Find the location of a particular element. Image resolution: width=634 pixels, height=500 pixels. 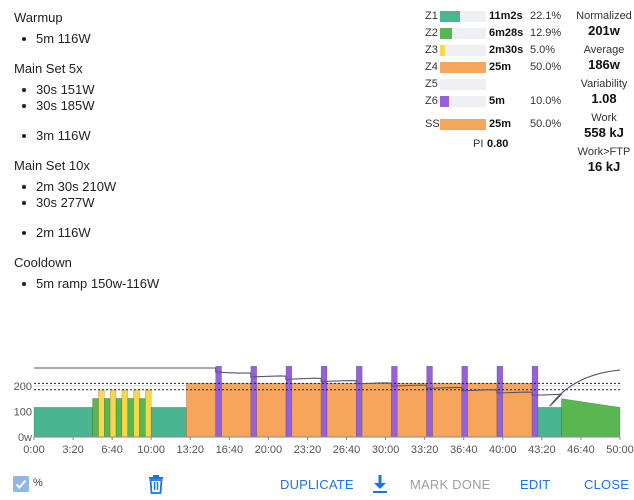

stat-label: Work is located at coordinates (604, 118).